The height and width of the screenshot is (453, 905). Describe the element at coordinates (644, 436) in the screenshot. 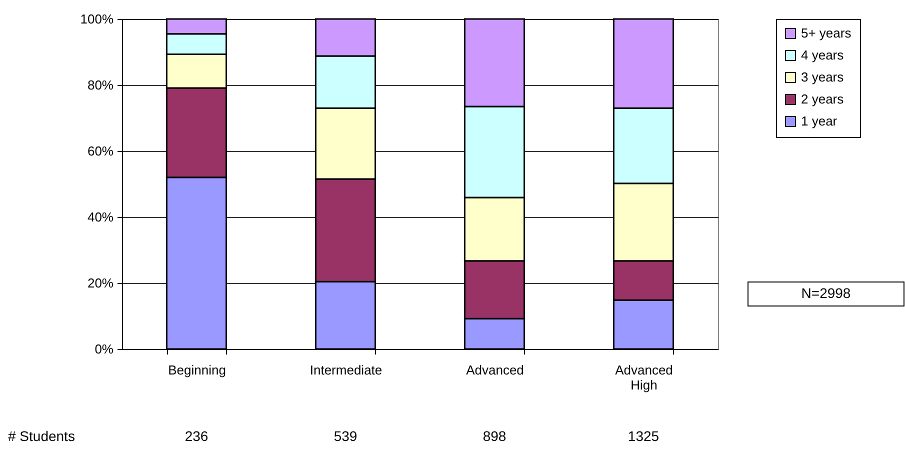

I see `text: 1325` at that location.